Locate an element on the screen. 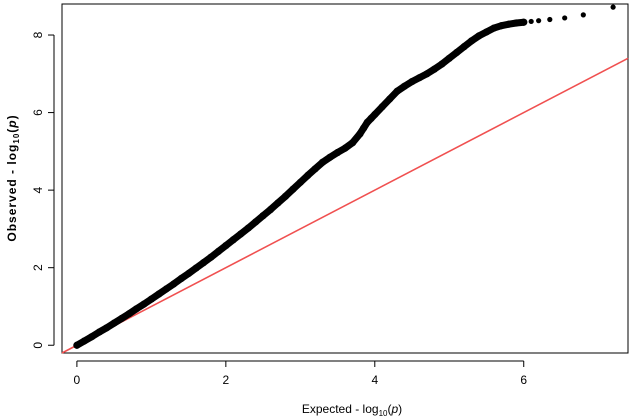 Image resolution: width=632 pixels, height=420 pixels. y-axis-title-close-paren: ) is located at coordinates (12, 116).